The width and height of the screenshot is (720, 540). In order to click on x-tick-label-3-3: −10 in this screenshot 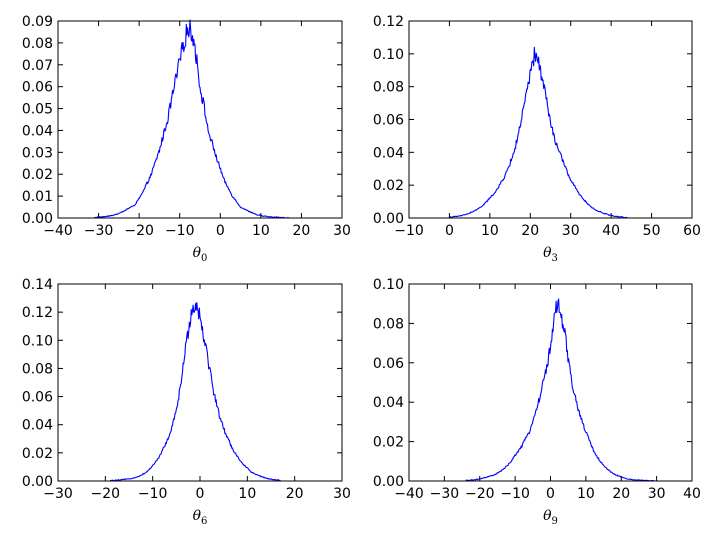, I will do `click(515, 494)`.